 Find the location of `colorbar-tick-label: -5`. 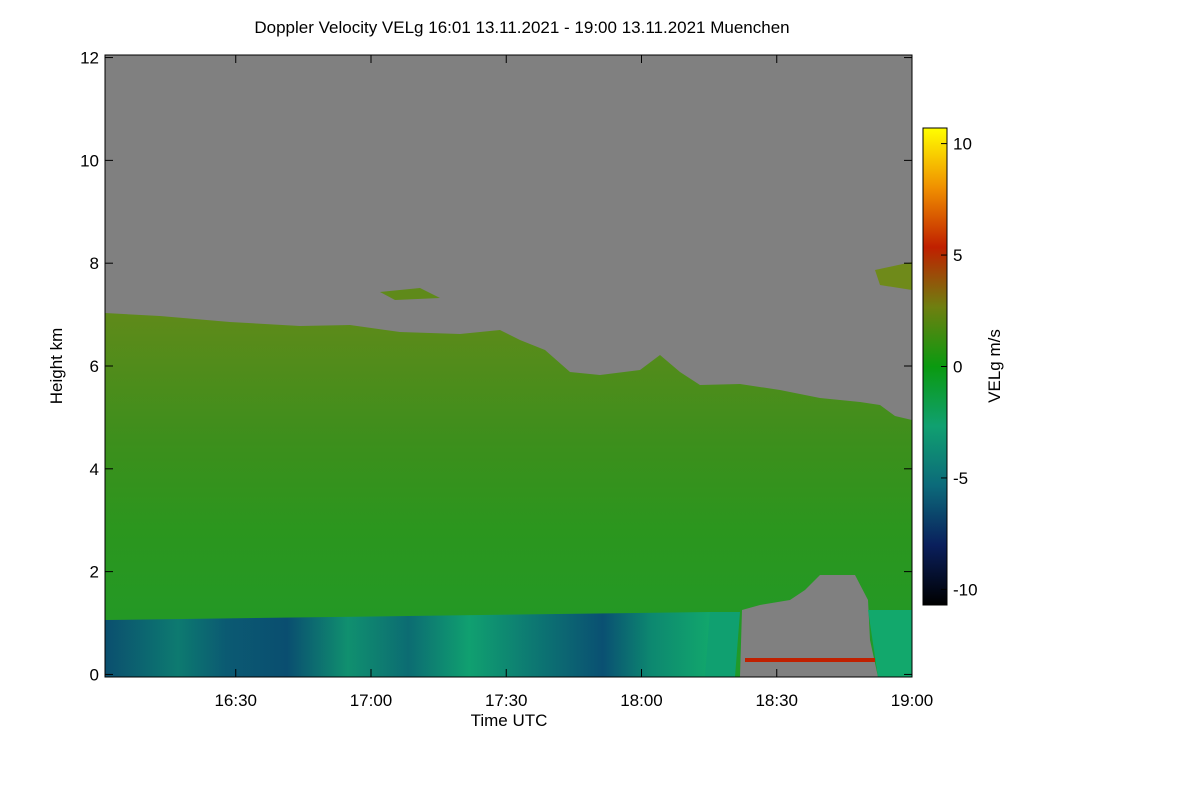

colorbar-tick-label: -5 is located at coordinates (960, 478).